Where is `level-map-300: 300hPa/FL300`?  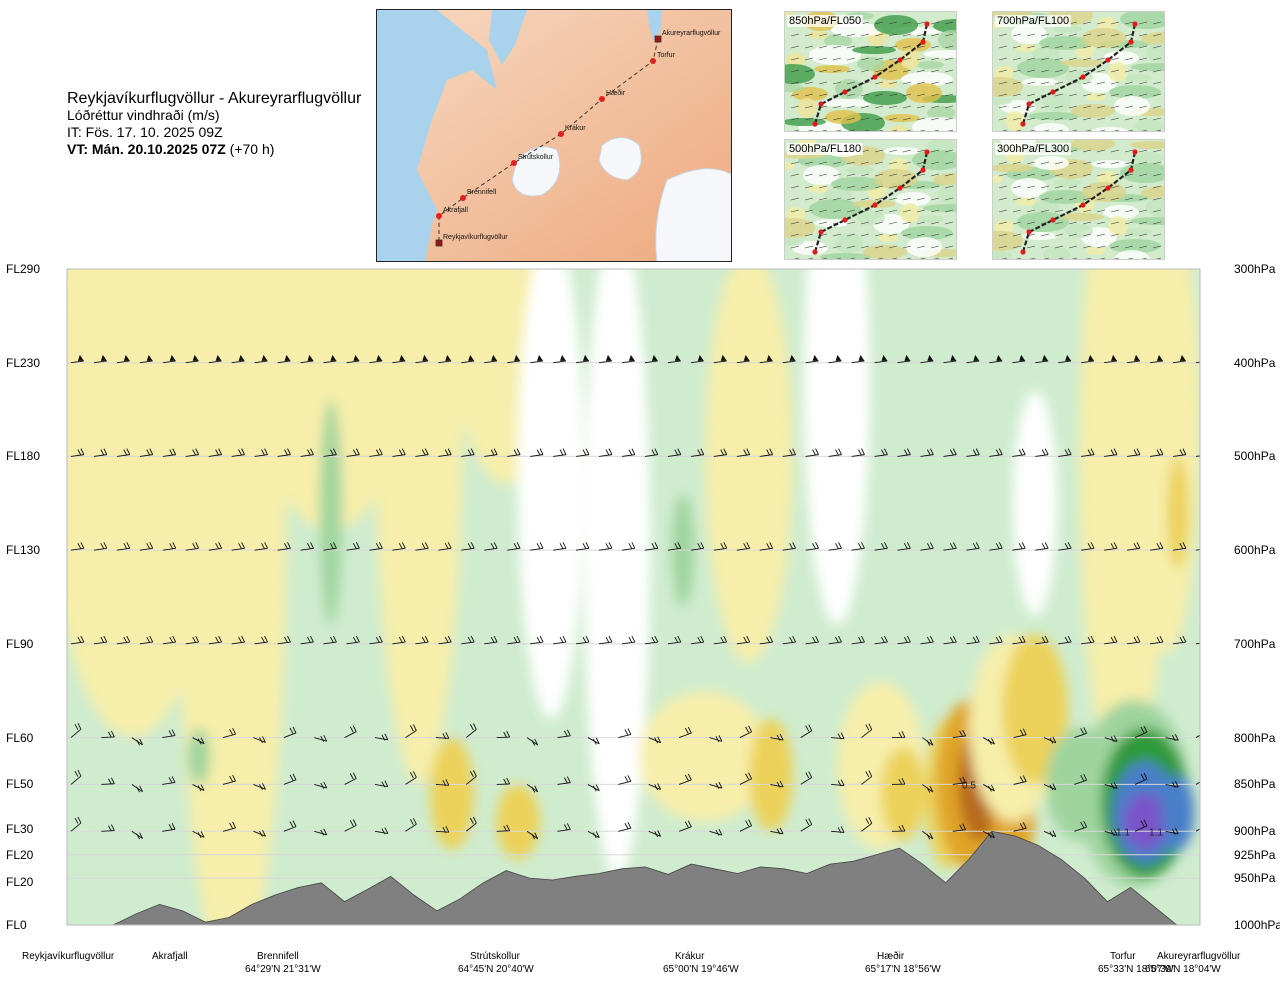 level-map-300: 300hPa/FL300 is located at coordinates (1078, 199).